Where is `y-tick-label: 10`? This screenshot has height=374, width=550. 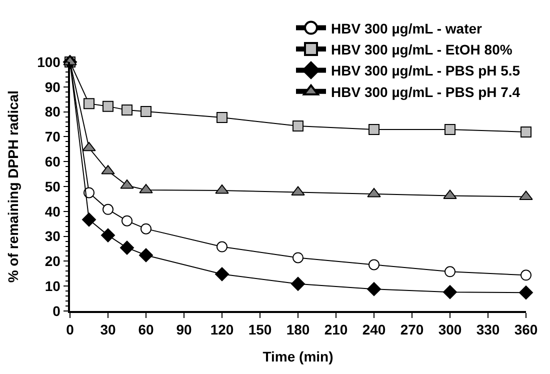
y-tick-label: 10 is located at coordinates (52, 286).